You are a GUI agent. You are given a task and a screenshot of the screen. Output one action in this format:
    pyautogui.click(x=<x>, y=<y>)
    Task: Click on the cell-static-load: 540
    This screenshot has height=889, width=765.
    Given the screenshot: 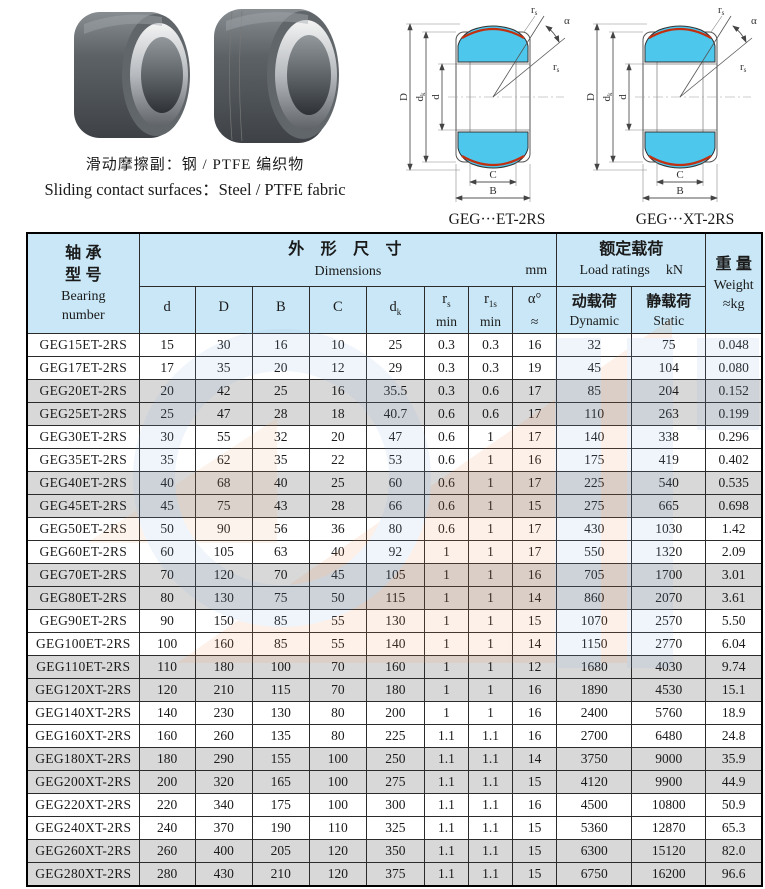 What is the action you would take?
    pyautogui.click(x=669, y=483)
    